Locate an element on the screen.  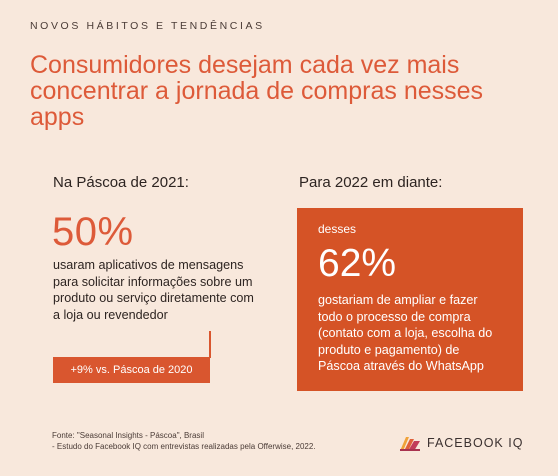
growth-badge: +9% vs. Páscoa de 2020 is located at coordinates (131, 370).